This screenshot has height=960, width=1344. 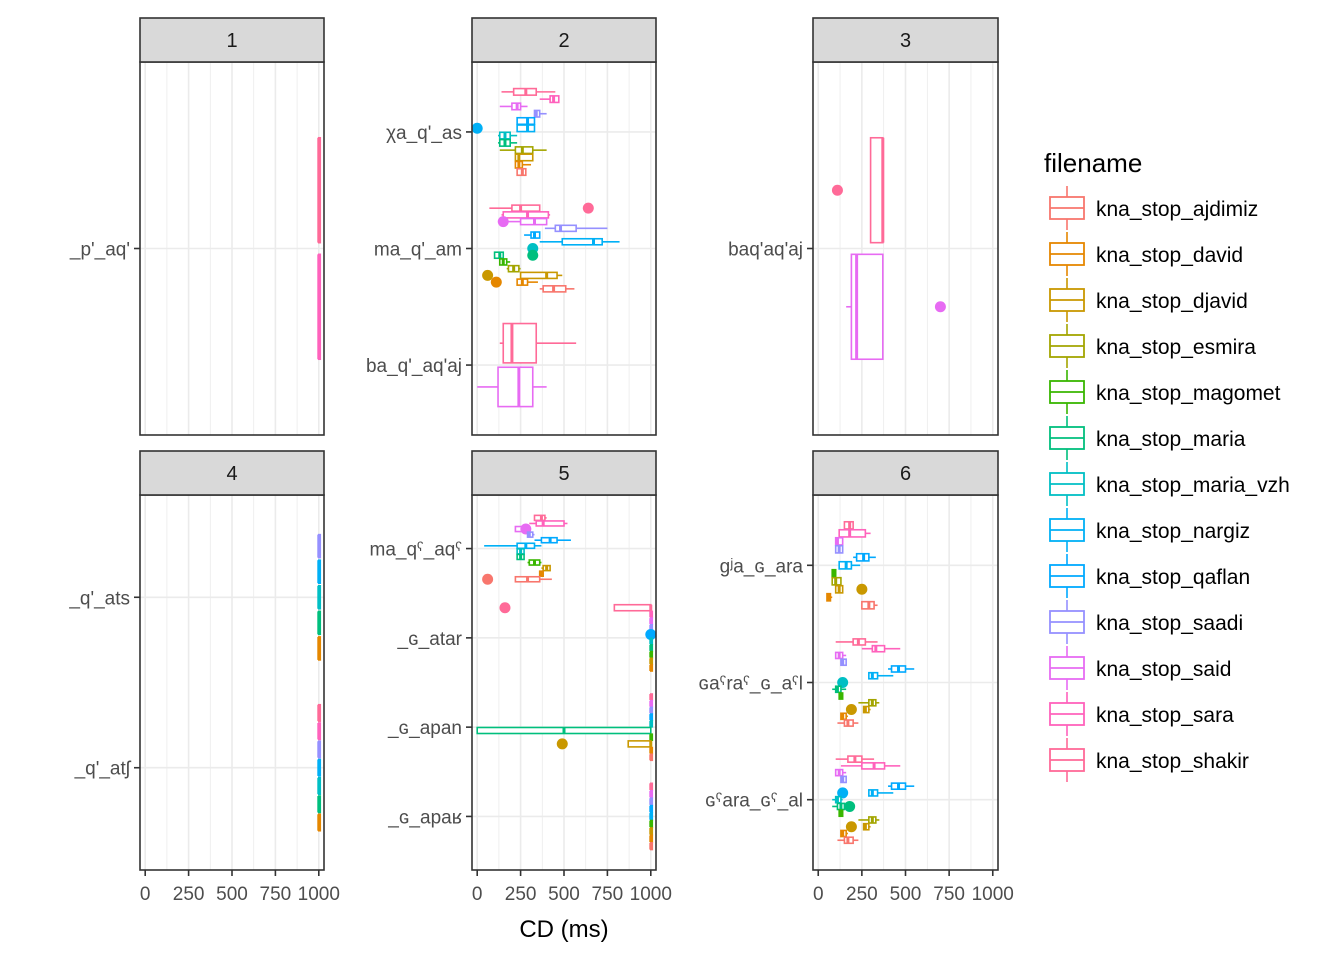 I want to click on legend-label: kna_stop_said, so click(x=1163, y=669).